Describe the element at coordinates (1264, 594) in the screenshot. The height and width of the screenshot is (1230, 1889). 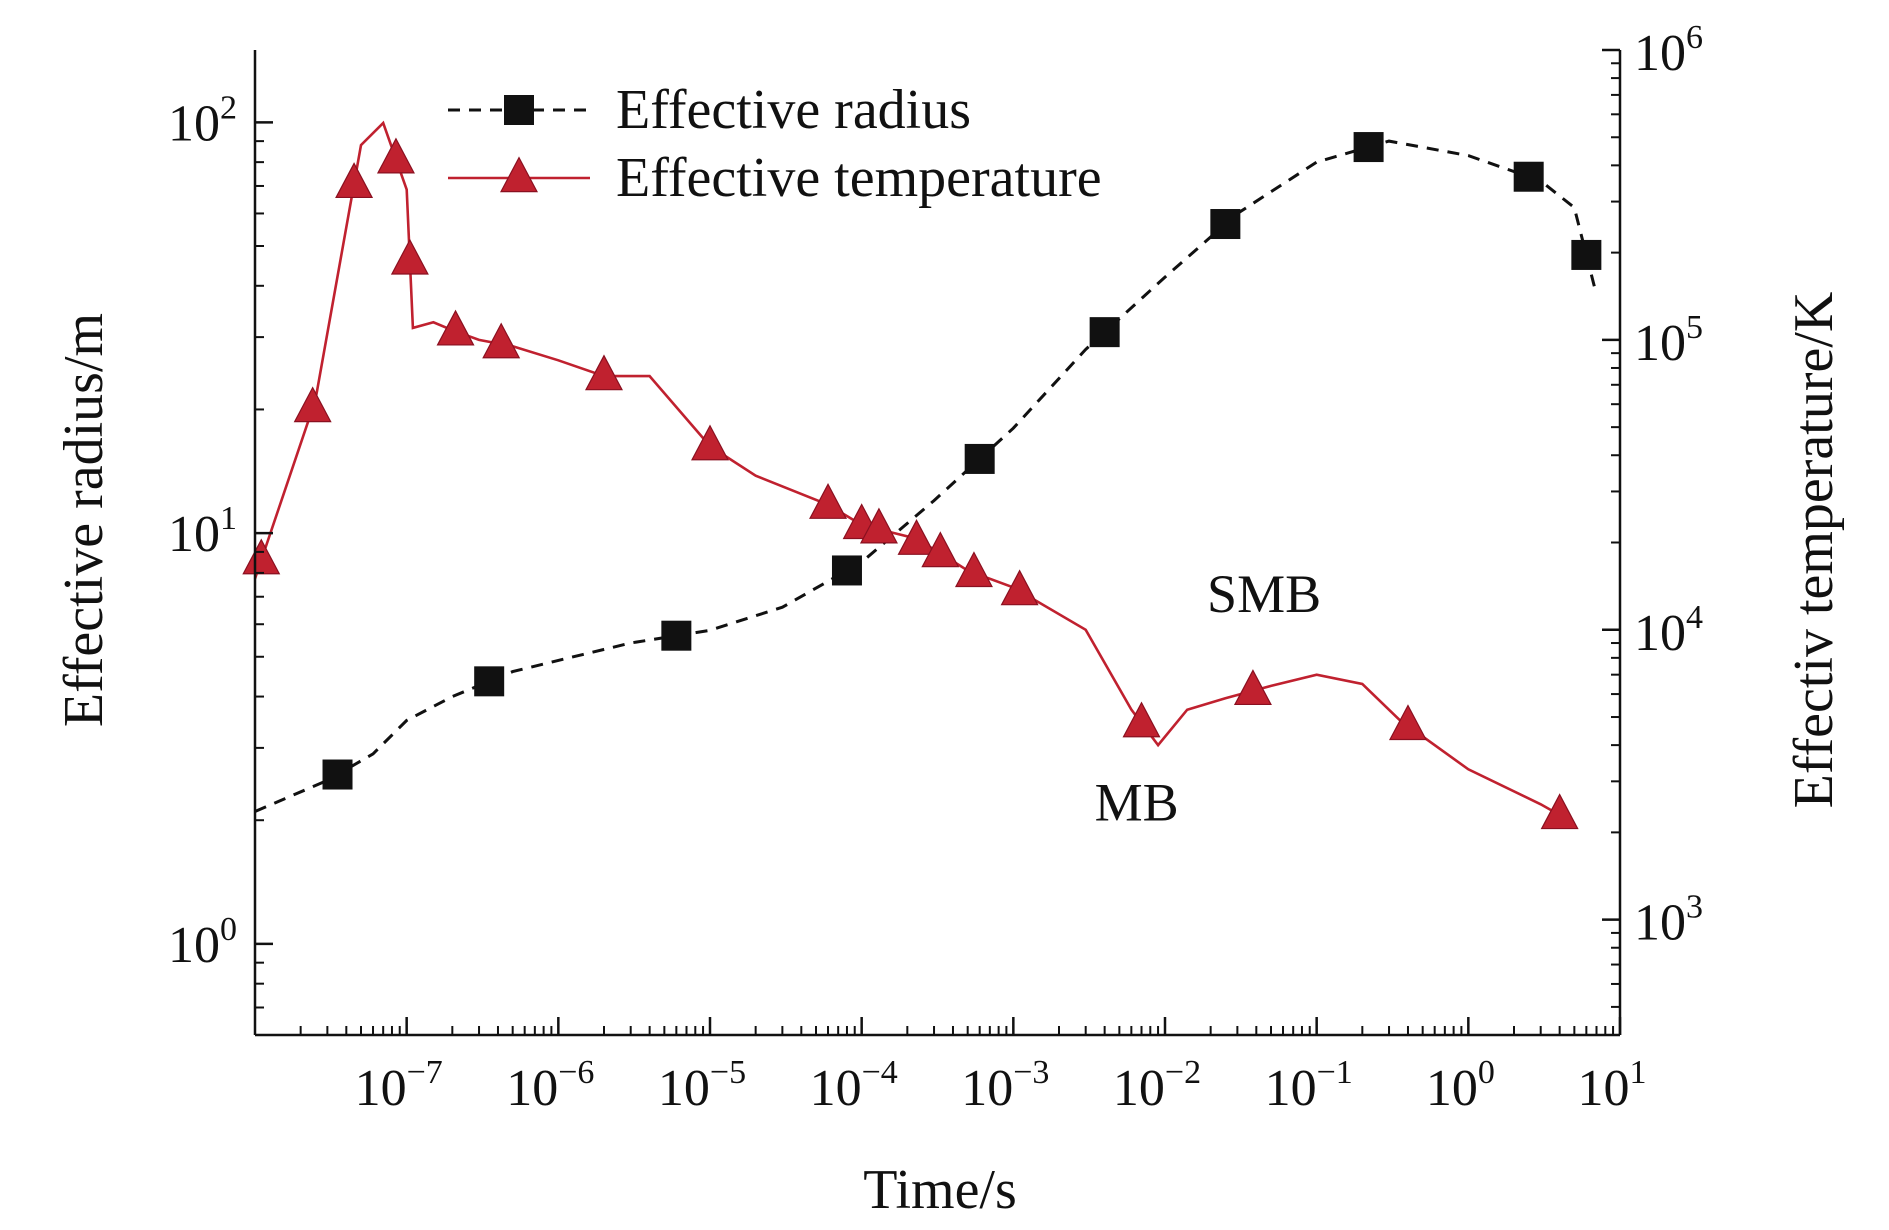
I see `annotation-smb: SMB` at that location.